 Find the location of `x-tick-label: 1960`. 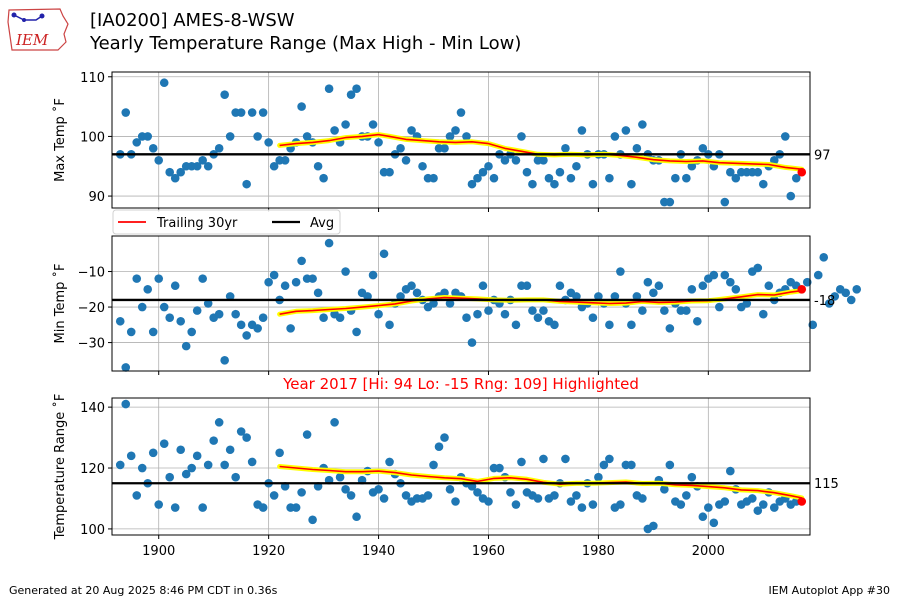

x-tick-label: 1960 is located at coordinates (488, 551).